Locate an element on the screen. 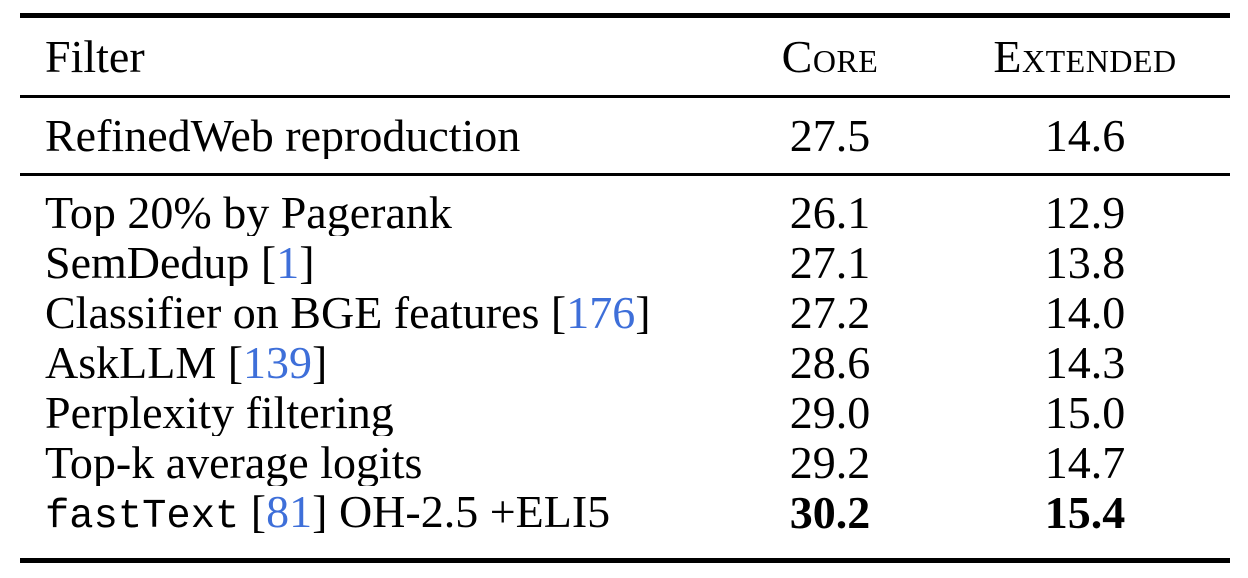 This screenshot has width=1248, height=578. table-row: AskLLM [139] 28.6 14.3 is located at coordinates (625, 363).